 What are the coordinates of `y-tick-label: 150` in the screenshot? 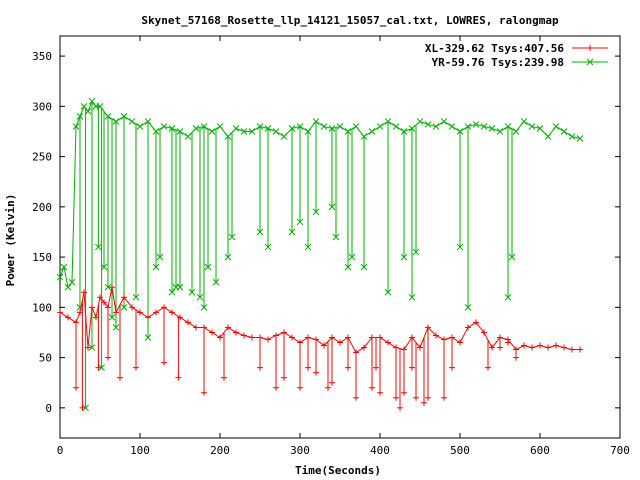 It's located at (42, 257).